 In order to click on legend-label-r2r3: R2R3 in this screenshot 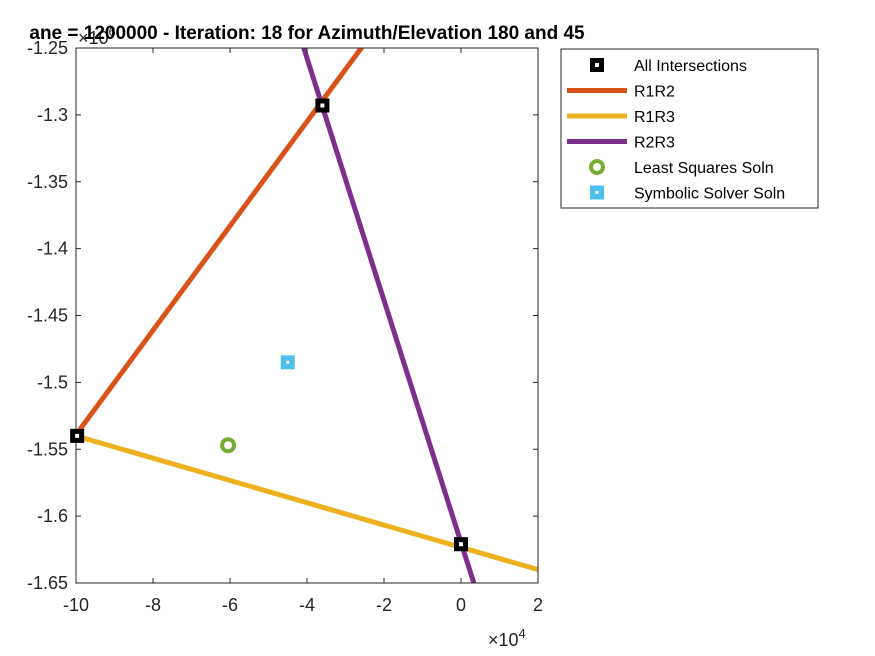, I will do `click(654, 143)`.